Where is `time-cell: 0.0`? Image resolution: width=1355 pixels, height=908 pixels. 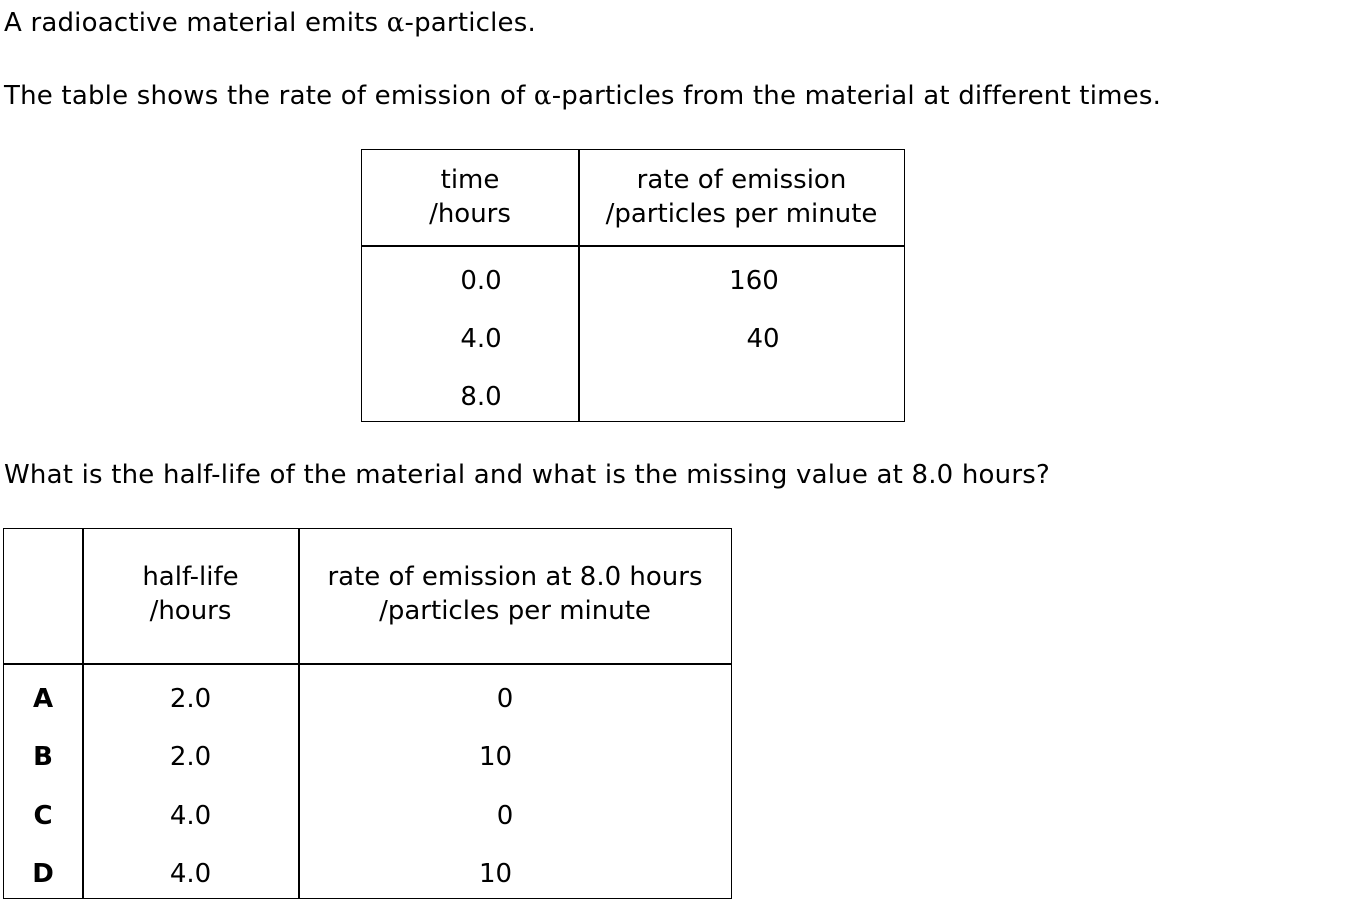 time-cell: 0.0 is located at coordinates (481, 281).